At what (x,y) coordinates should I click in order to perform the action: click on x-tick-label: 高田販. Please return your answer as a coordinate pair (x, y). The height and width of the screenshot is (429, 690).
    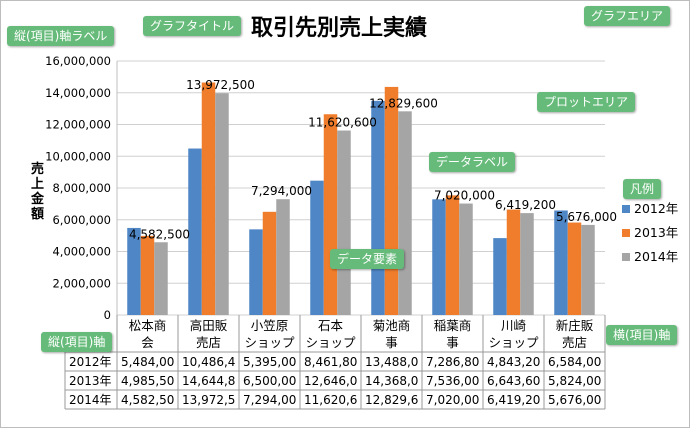
    Looking at the image, I should click on (209, 325).